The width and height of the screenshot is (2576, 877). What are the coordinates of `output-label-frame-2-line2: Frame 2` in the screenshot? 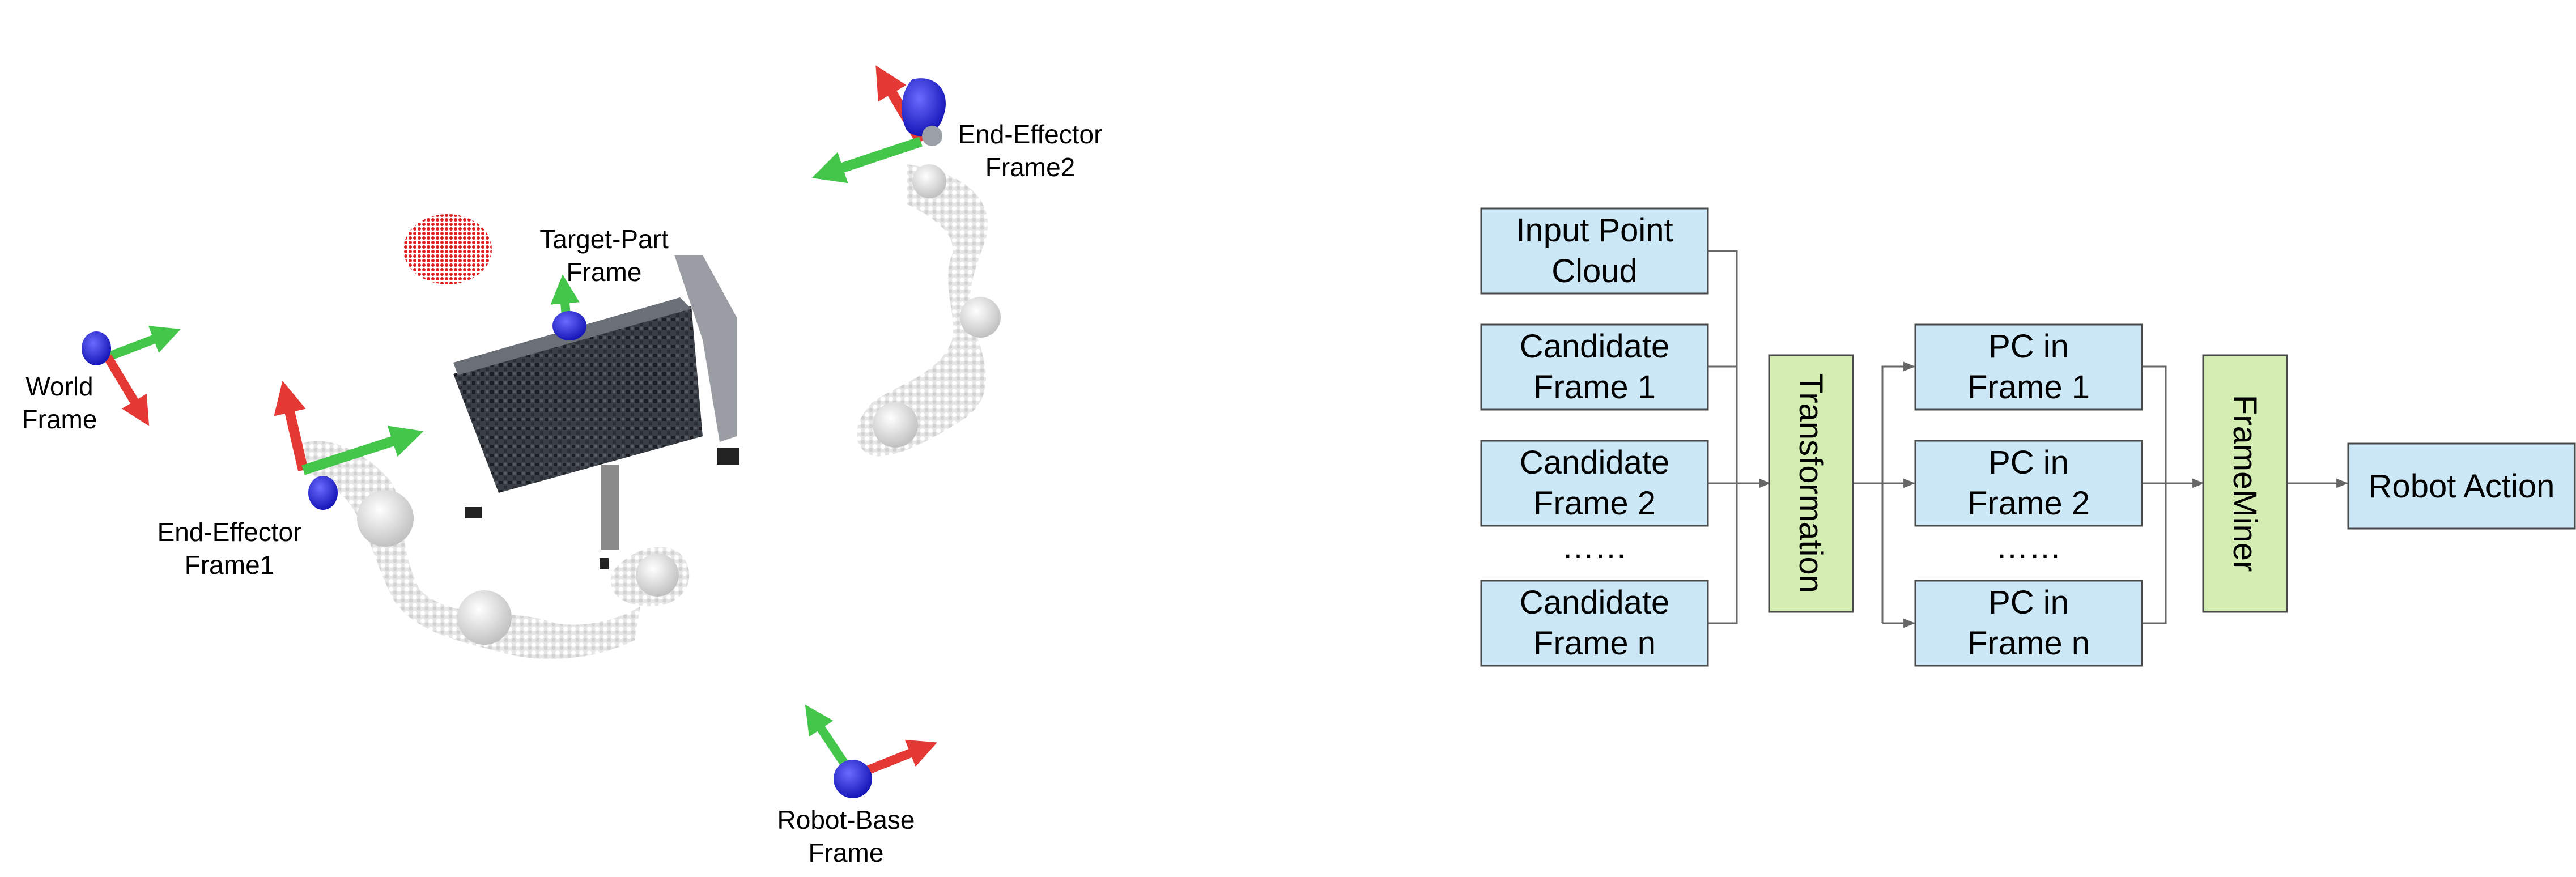 It's located at (2028, 503).